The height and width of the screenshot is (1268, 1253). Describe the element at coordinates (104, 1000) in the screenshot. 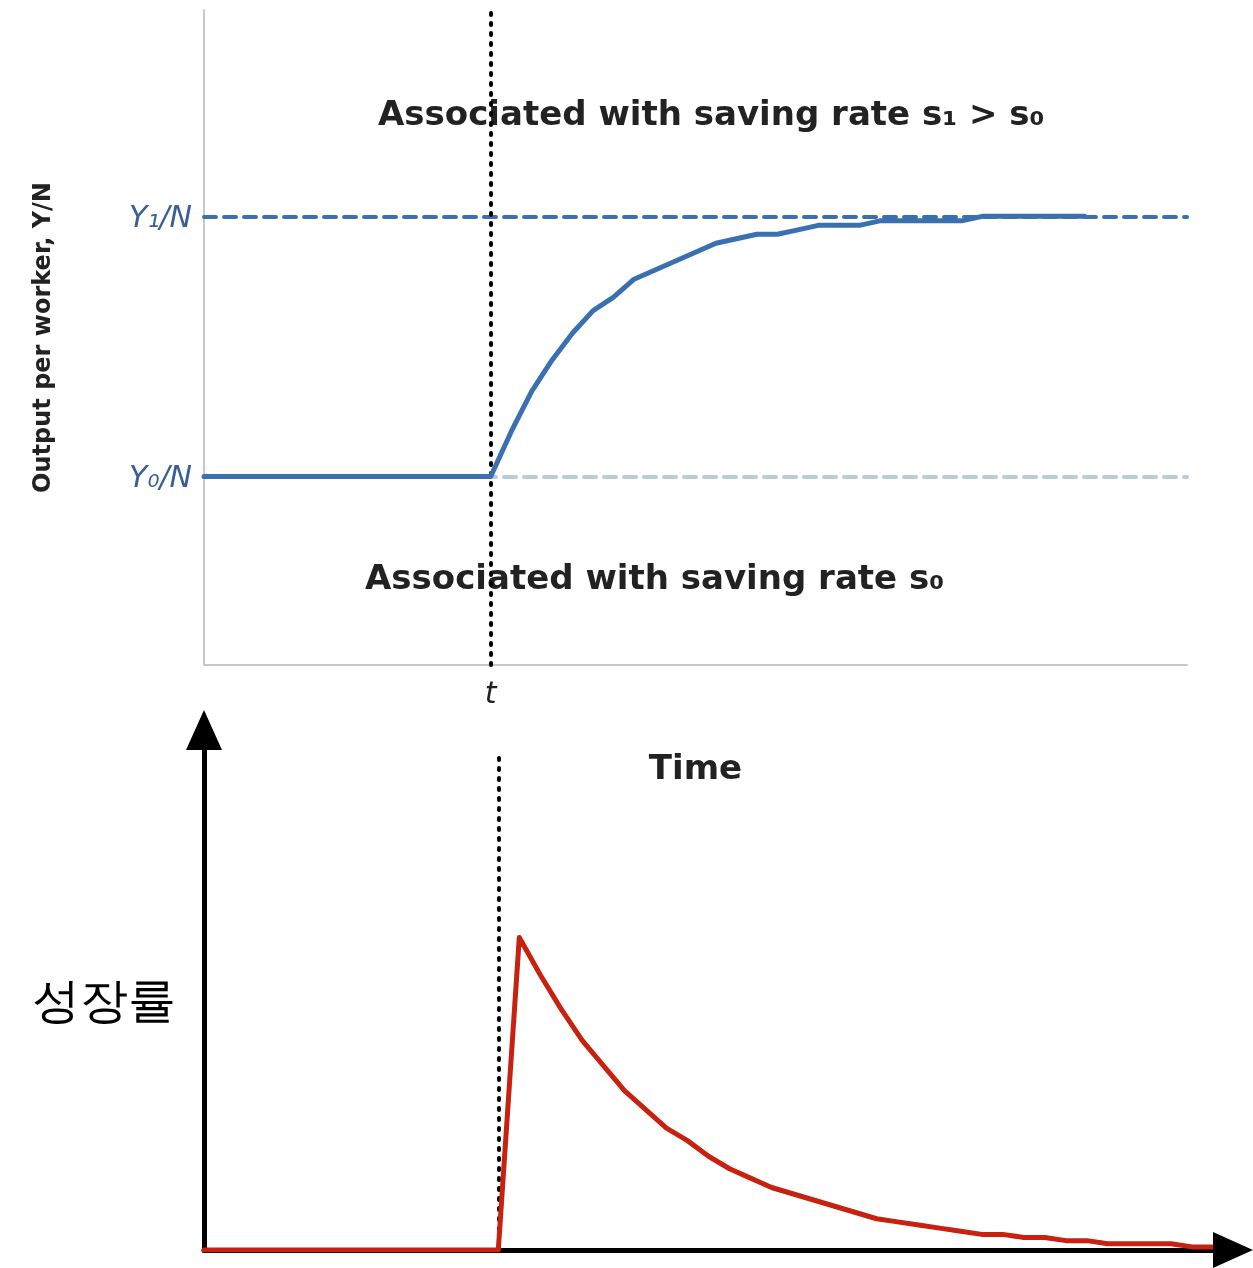

I see `y-axis-title: 성장률` at that location.